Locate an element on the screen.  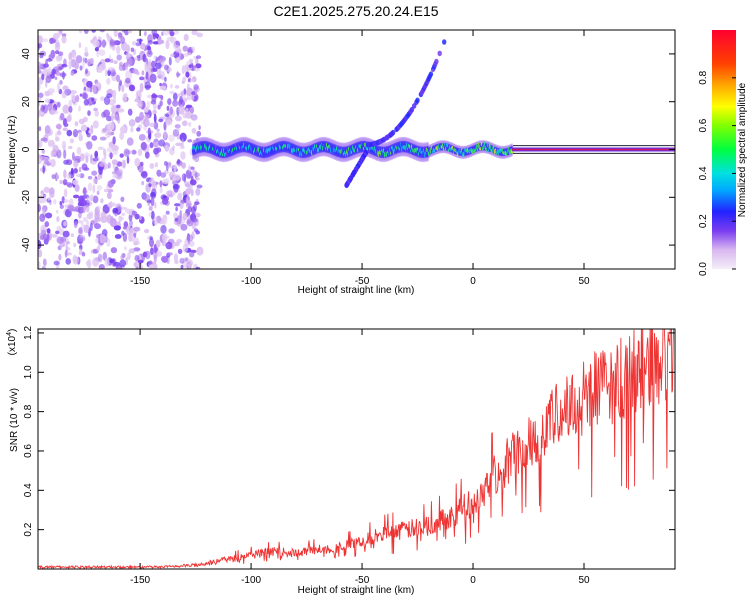
branch-blob is located at coordinates (393, 132).